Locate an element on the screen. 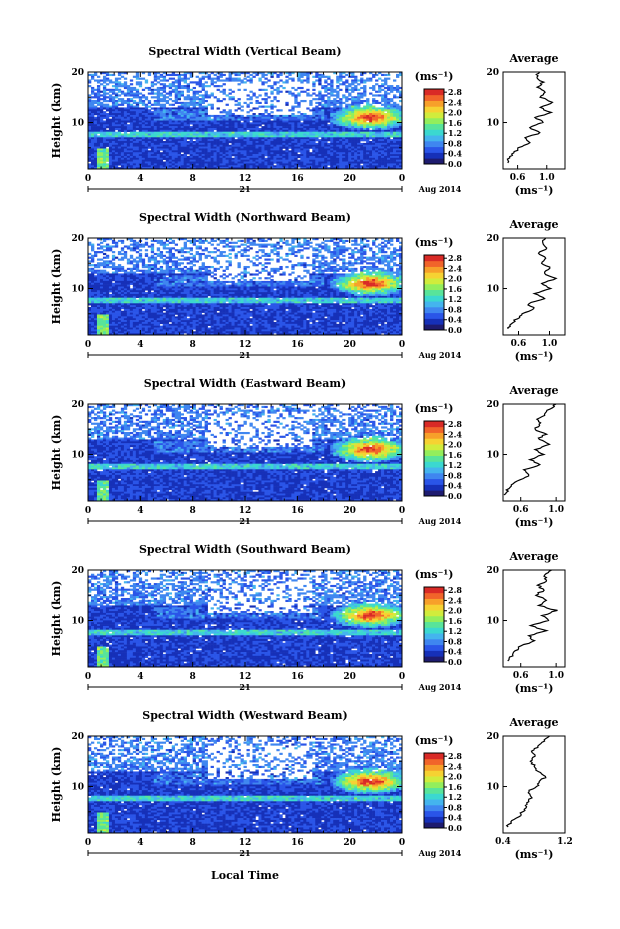 This screenshot has height=929, width=620. colorbar-tick-label: 2.4 is located at coordinates (455, 102).